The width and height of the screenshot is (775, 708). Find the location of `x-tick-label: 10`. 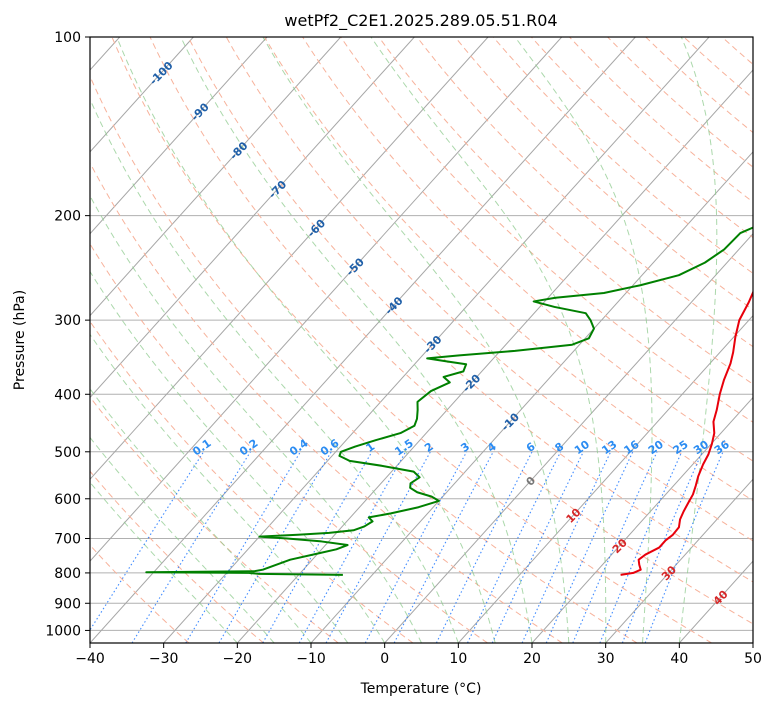

x-tick-label: 10 is located at coordinates (458, 659).